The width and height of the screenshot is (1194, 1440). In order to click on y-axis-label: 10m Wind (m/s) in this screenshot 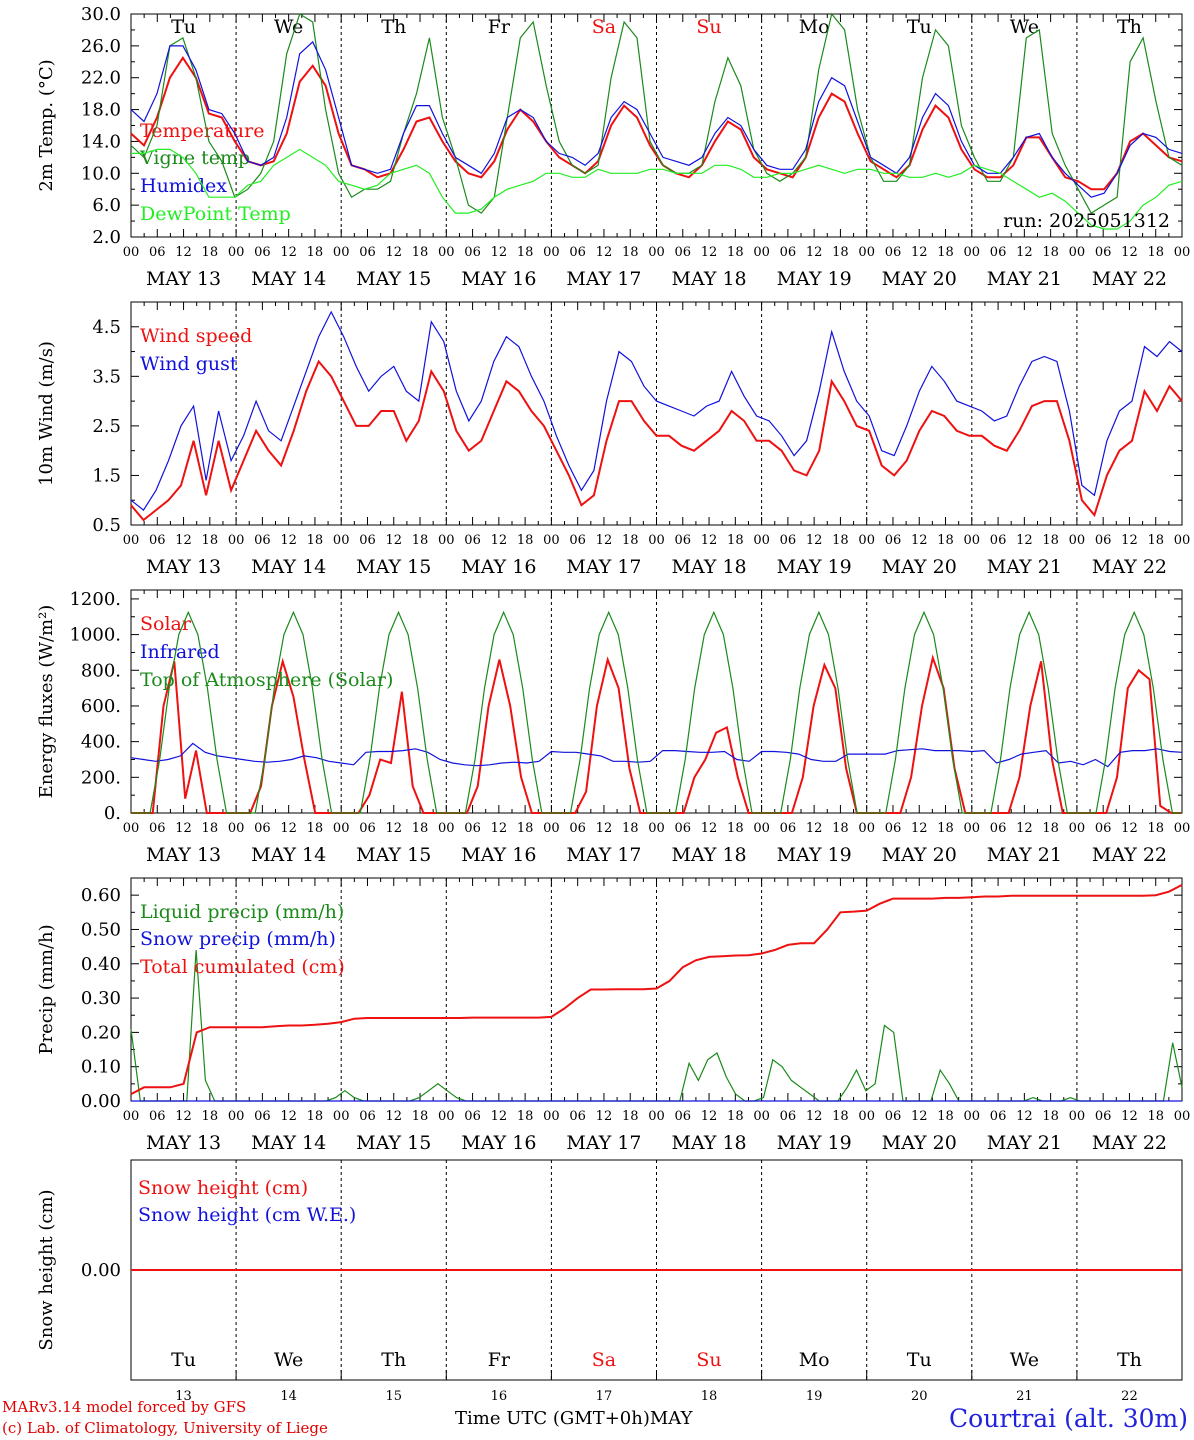, I will do `click(46, 413)`.